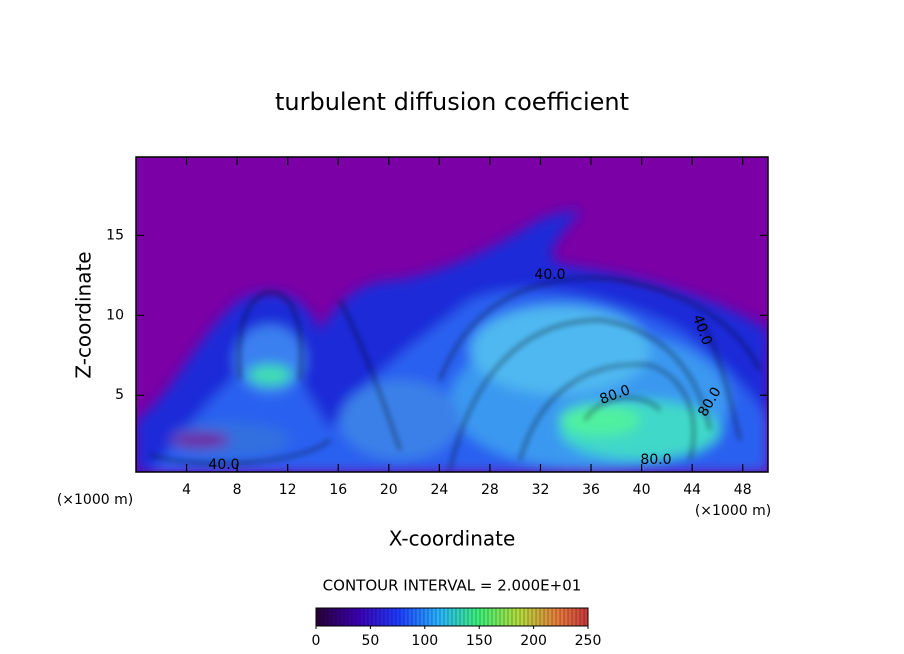  What do you see at coordinates (452, 102) in the screenshot?
I see `chart-title: turbulent diffusion coefficient` at bounding box center [452, 102].